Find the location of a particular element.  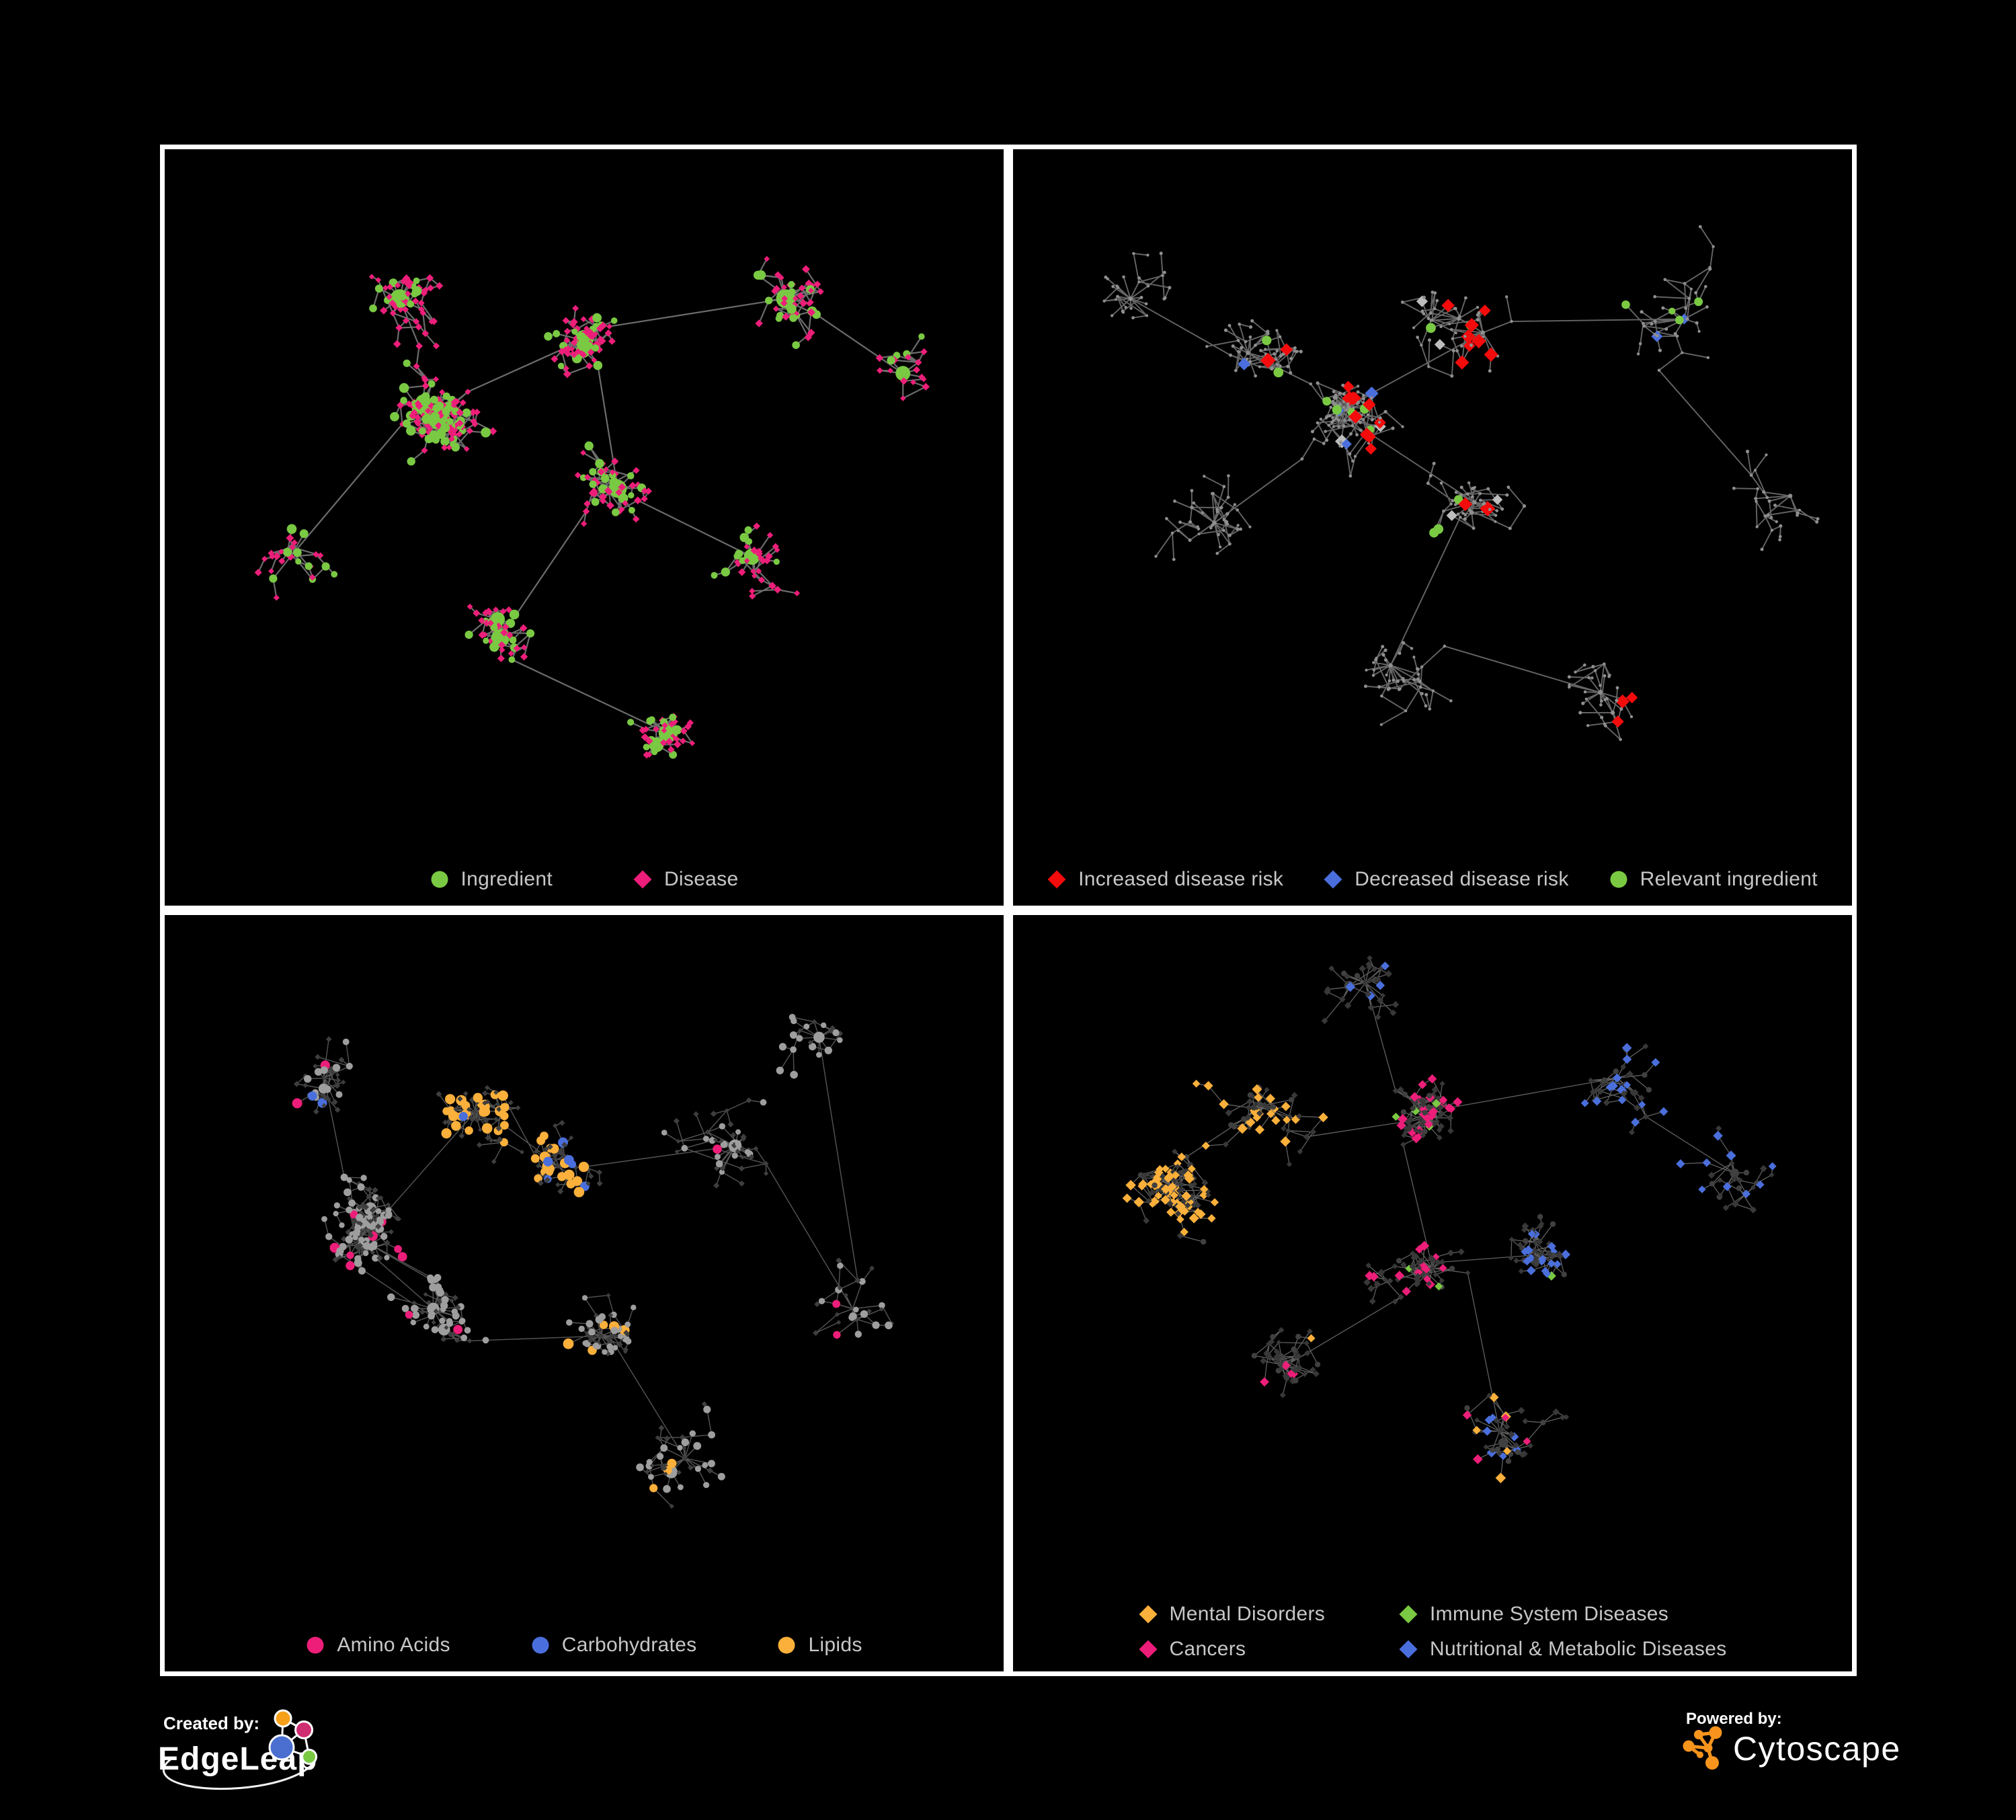

legend-item-disease: Disease is located at coordinates (685, 879).